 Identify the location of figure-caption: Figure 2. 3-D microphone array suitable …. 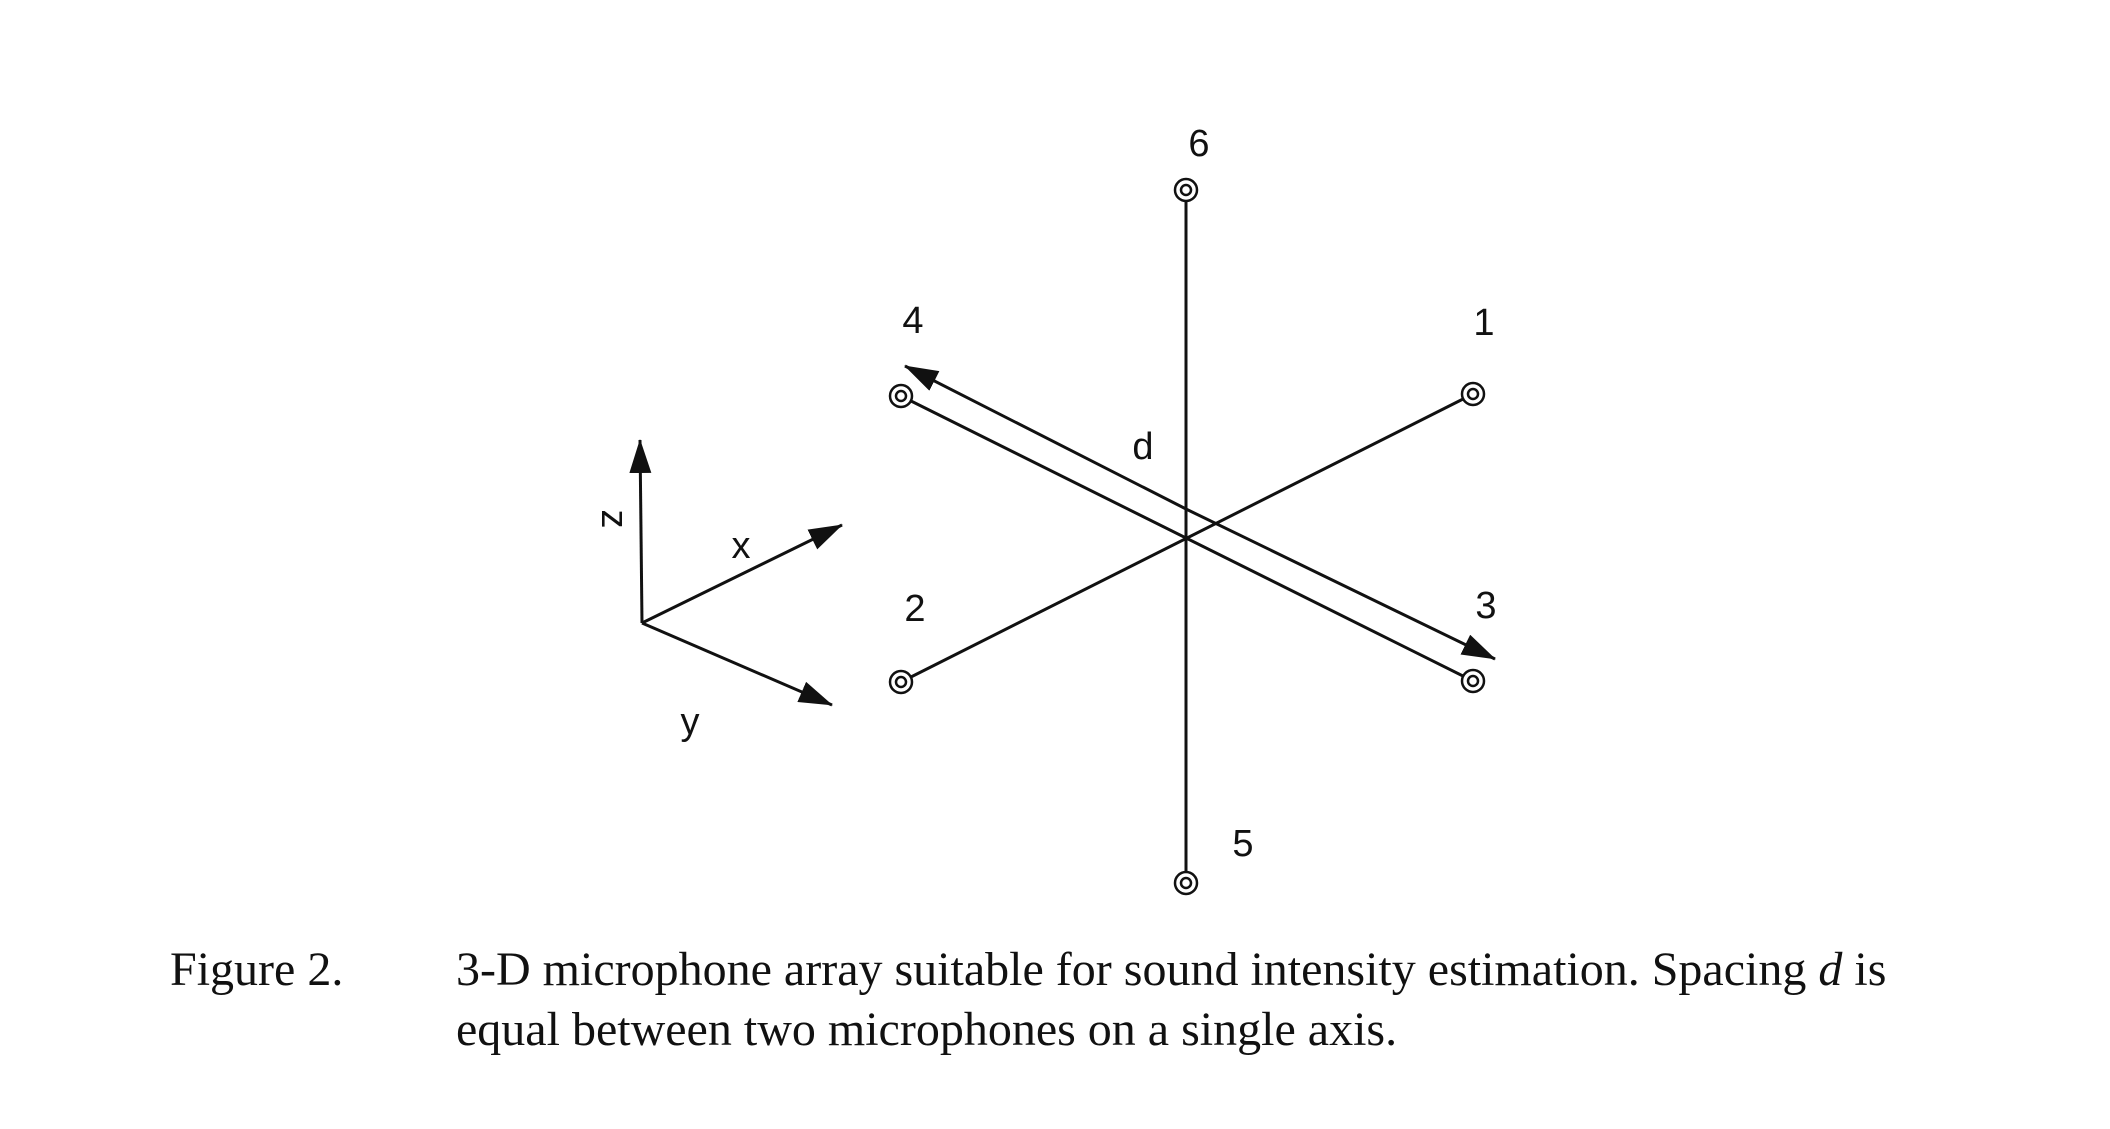
(1070, 1000).